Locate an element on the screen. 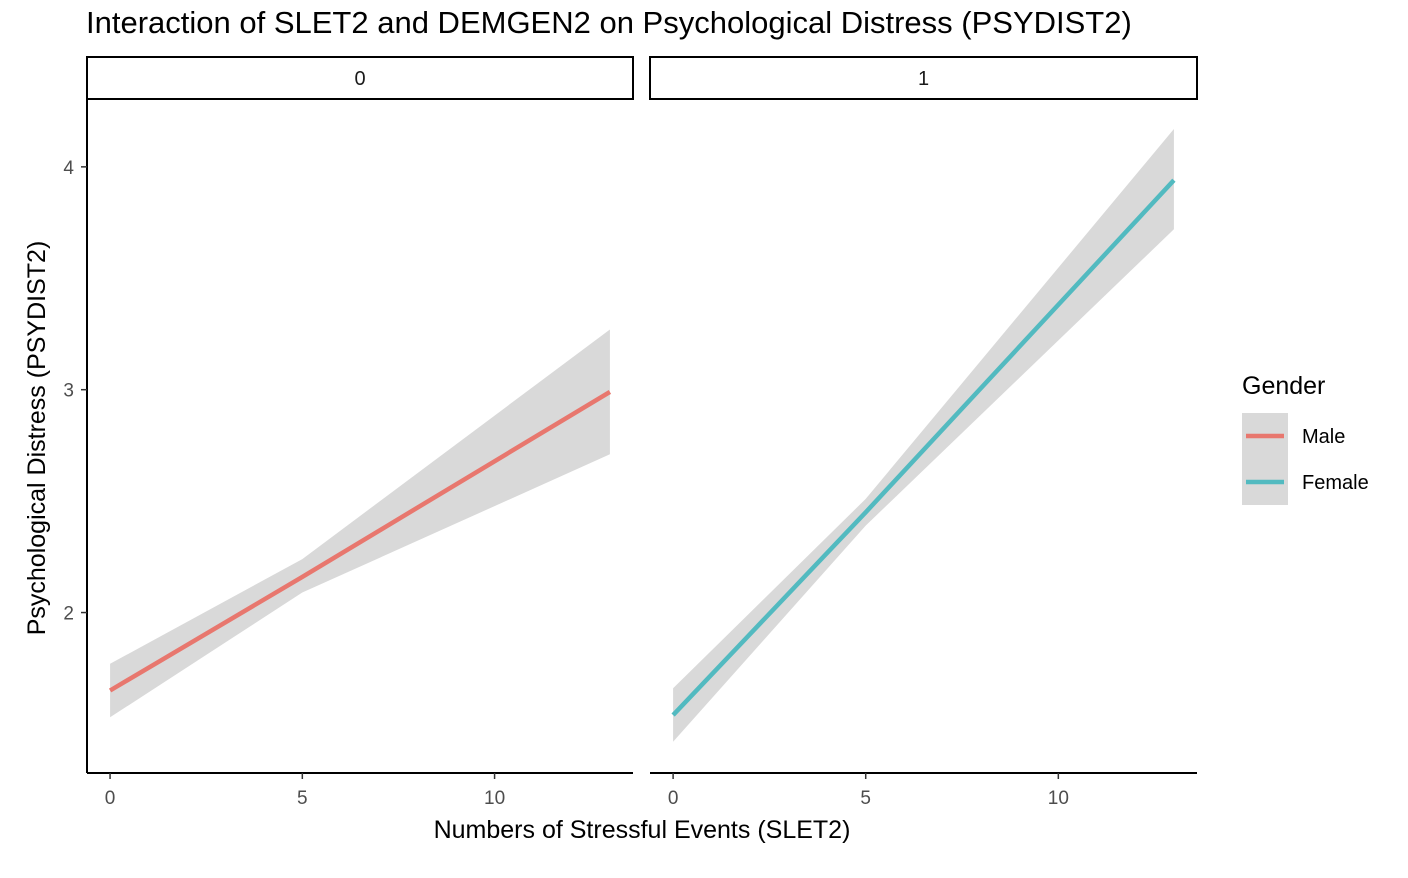 This screenshot has height=878, width=1408. legend: Gender Male Female is located at coordinates (1305, 438).